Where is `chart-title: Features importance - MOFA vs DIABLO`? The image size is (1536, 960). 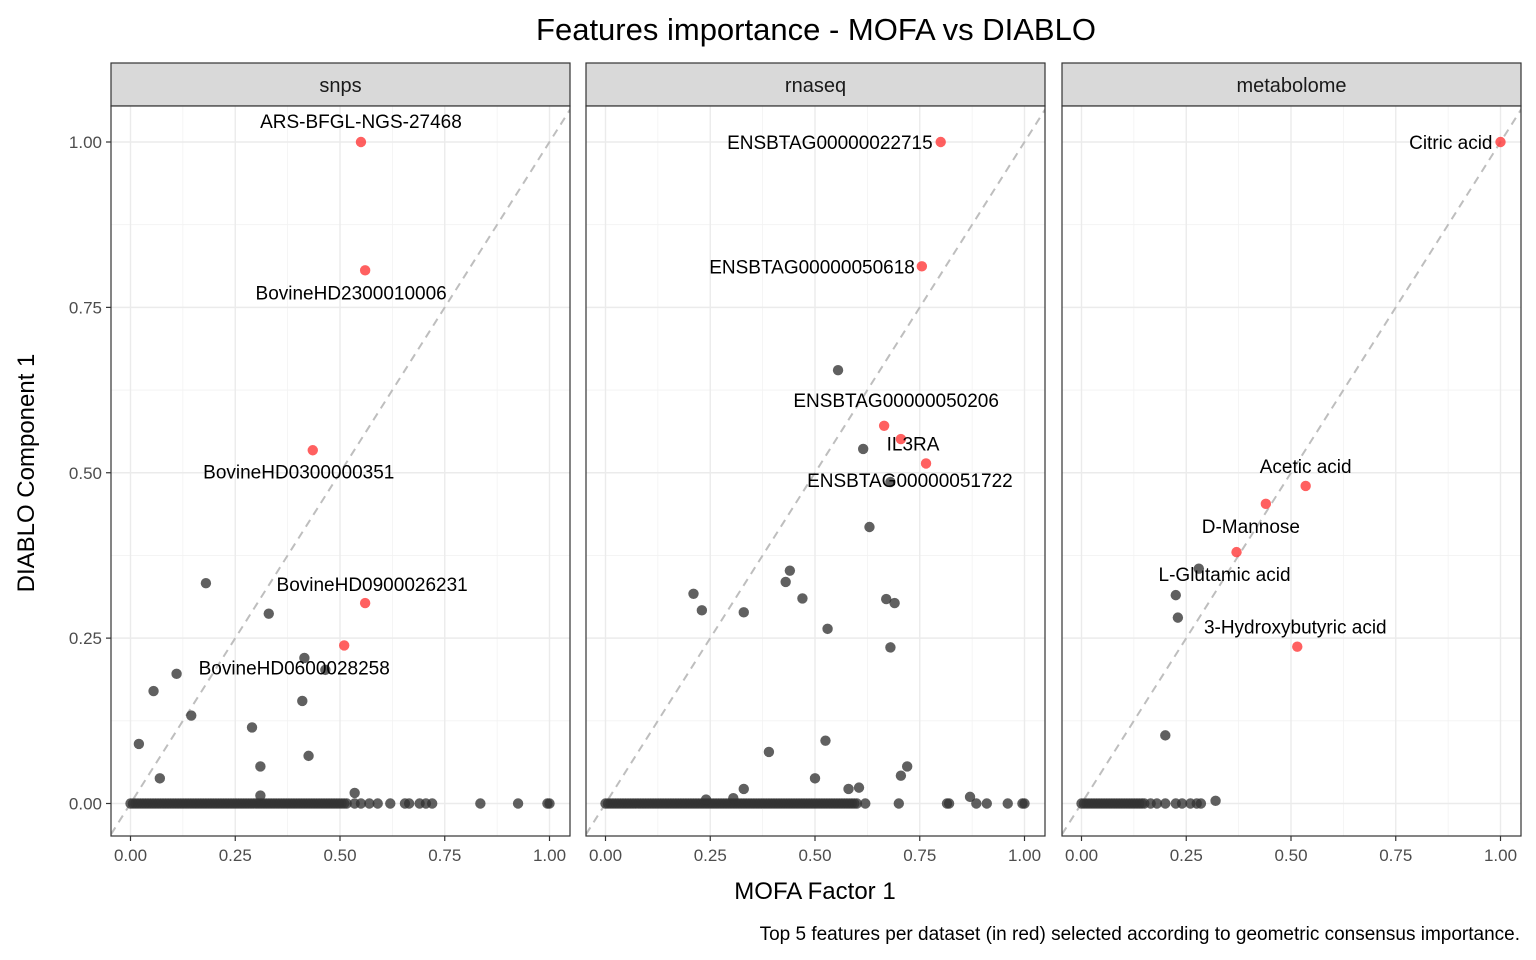
chart-title: Features importance - MOFA vs DIABLO is located at coordinates (816, 29).